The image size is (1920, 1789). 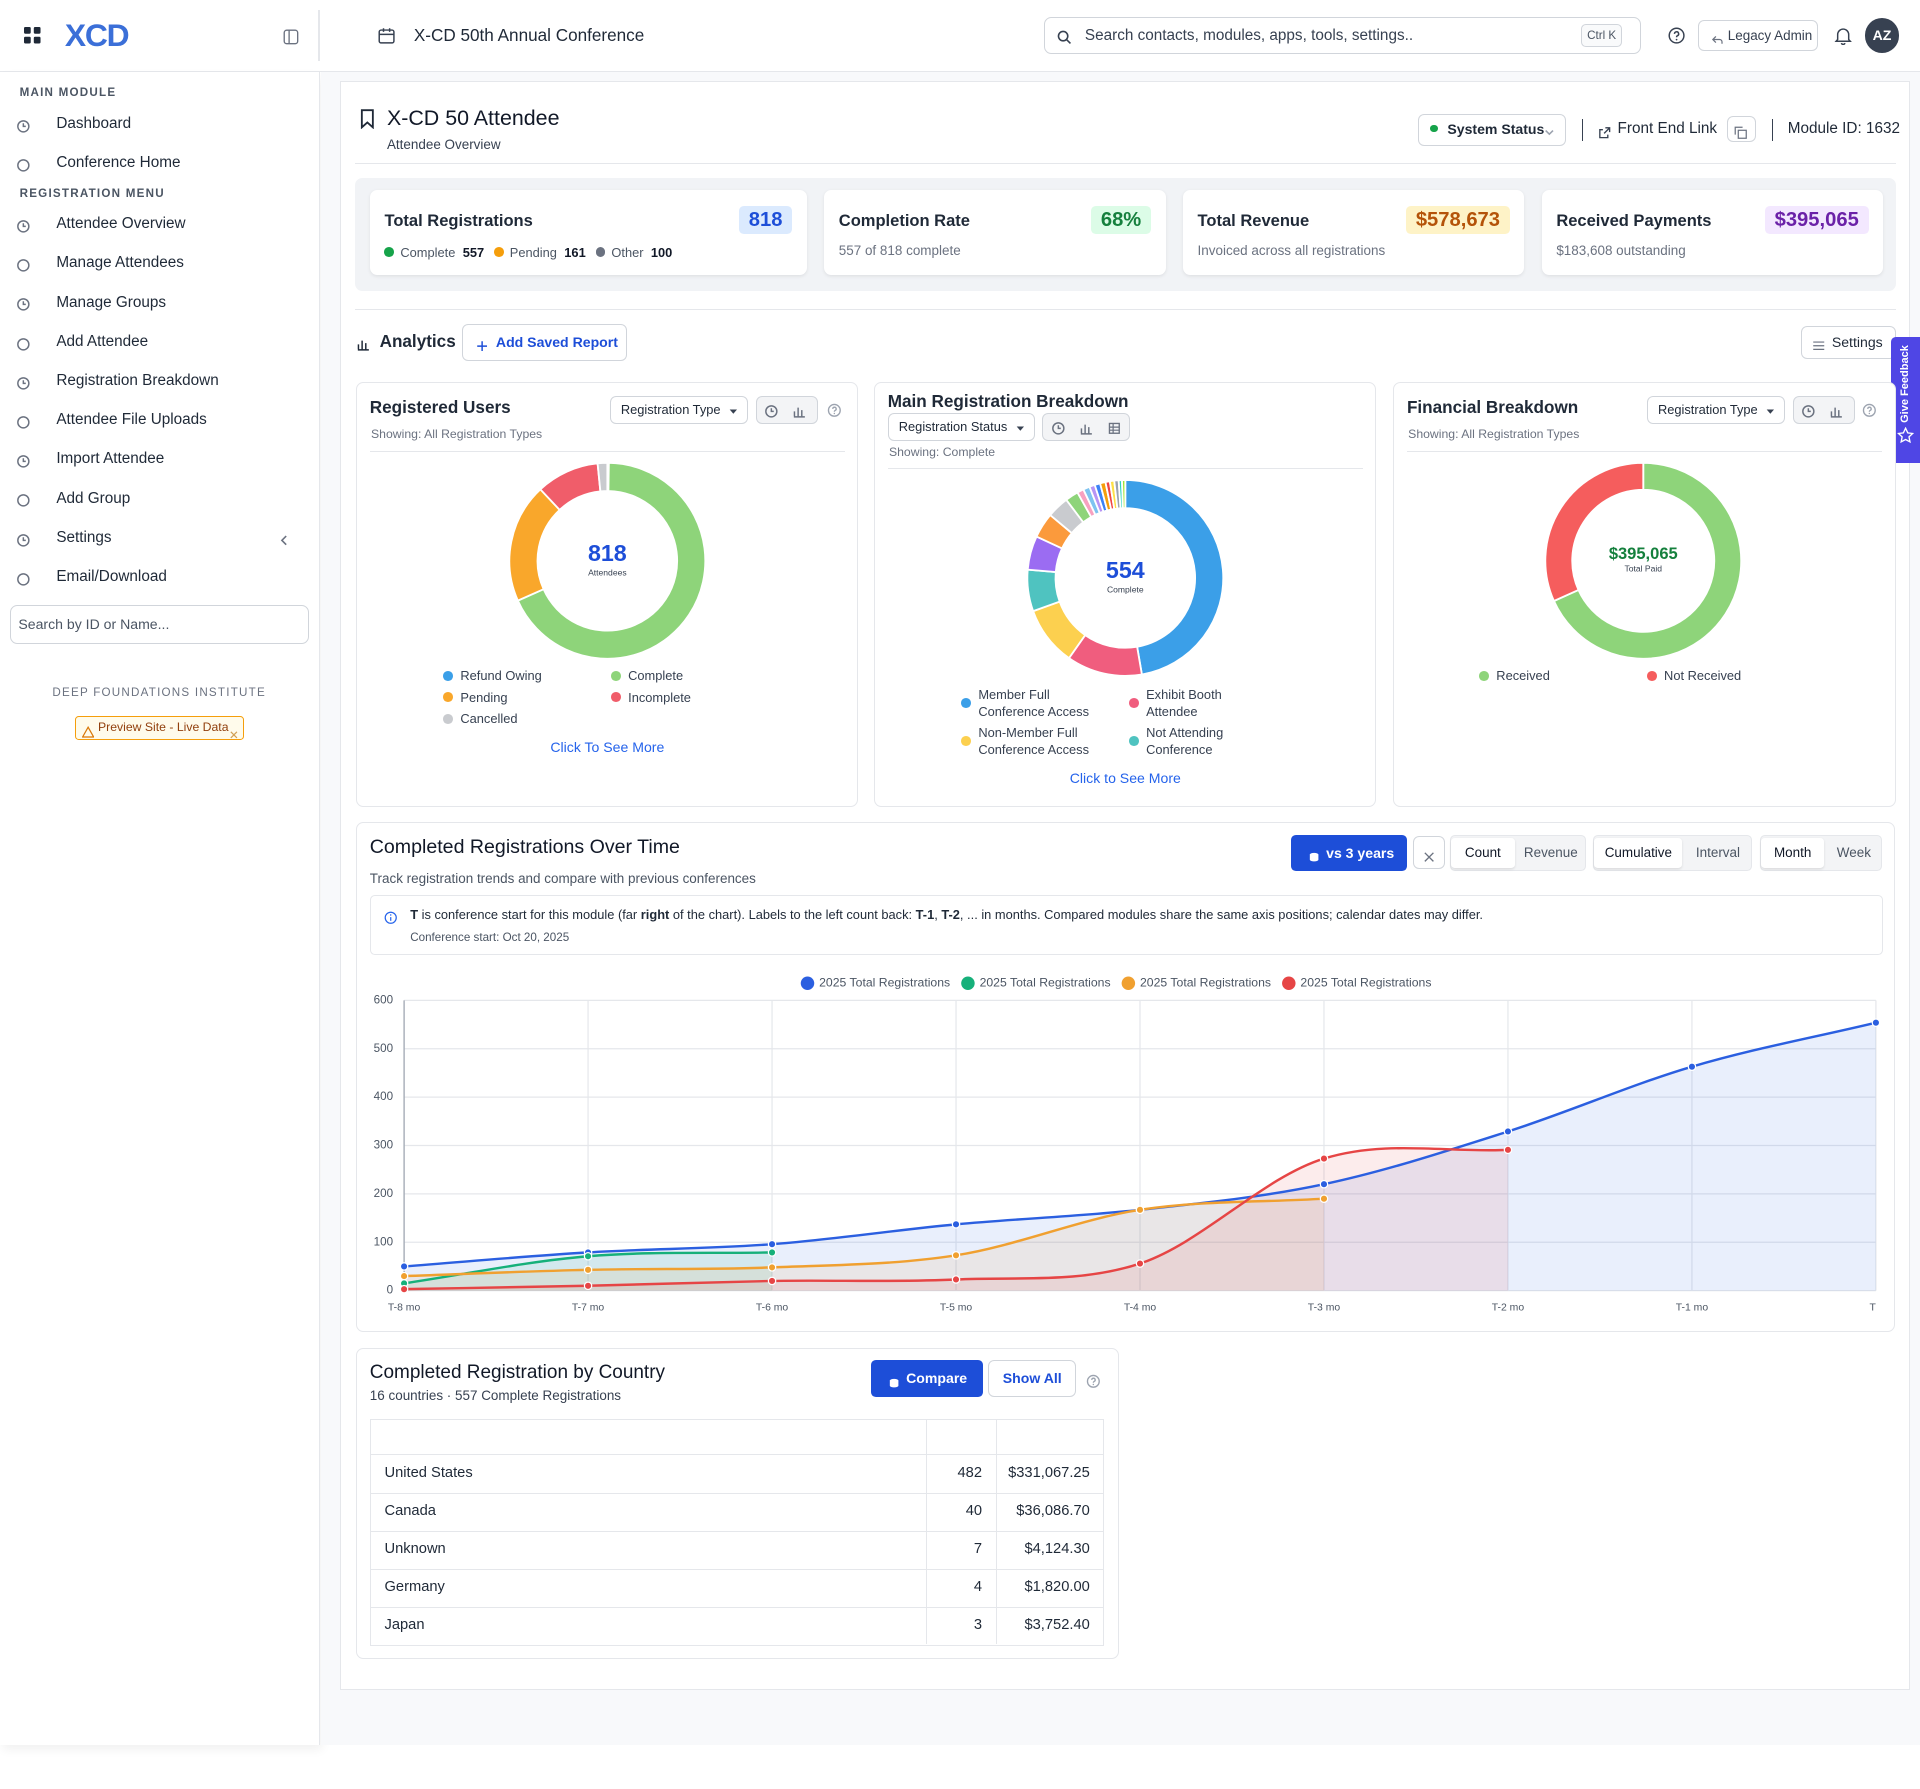 I want to click on nav-label: Registration Breakdown, so click(x=137, y=381).